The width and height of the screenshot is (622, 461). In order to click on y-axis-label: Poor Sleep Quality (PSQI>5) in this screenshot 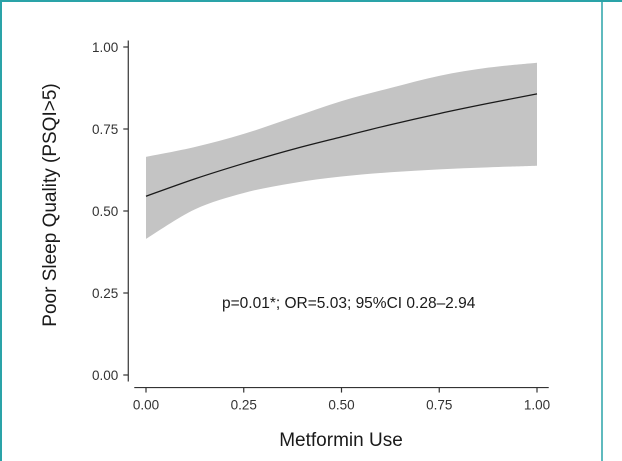, I will do `click(50, 204)`.